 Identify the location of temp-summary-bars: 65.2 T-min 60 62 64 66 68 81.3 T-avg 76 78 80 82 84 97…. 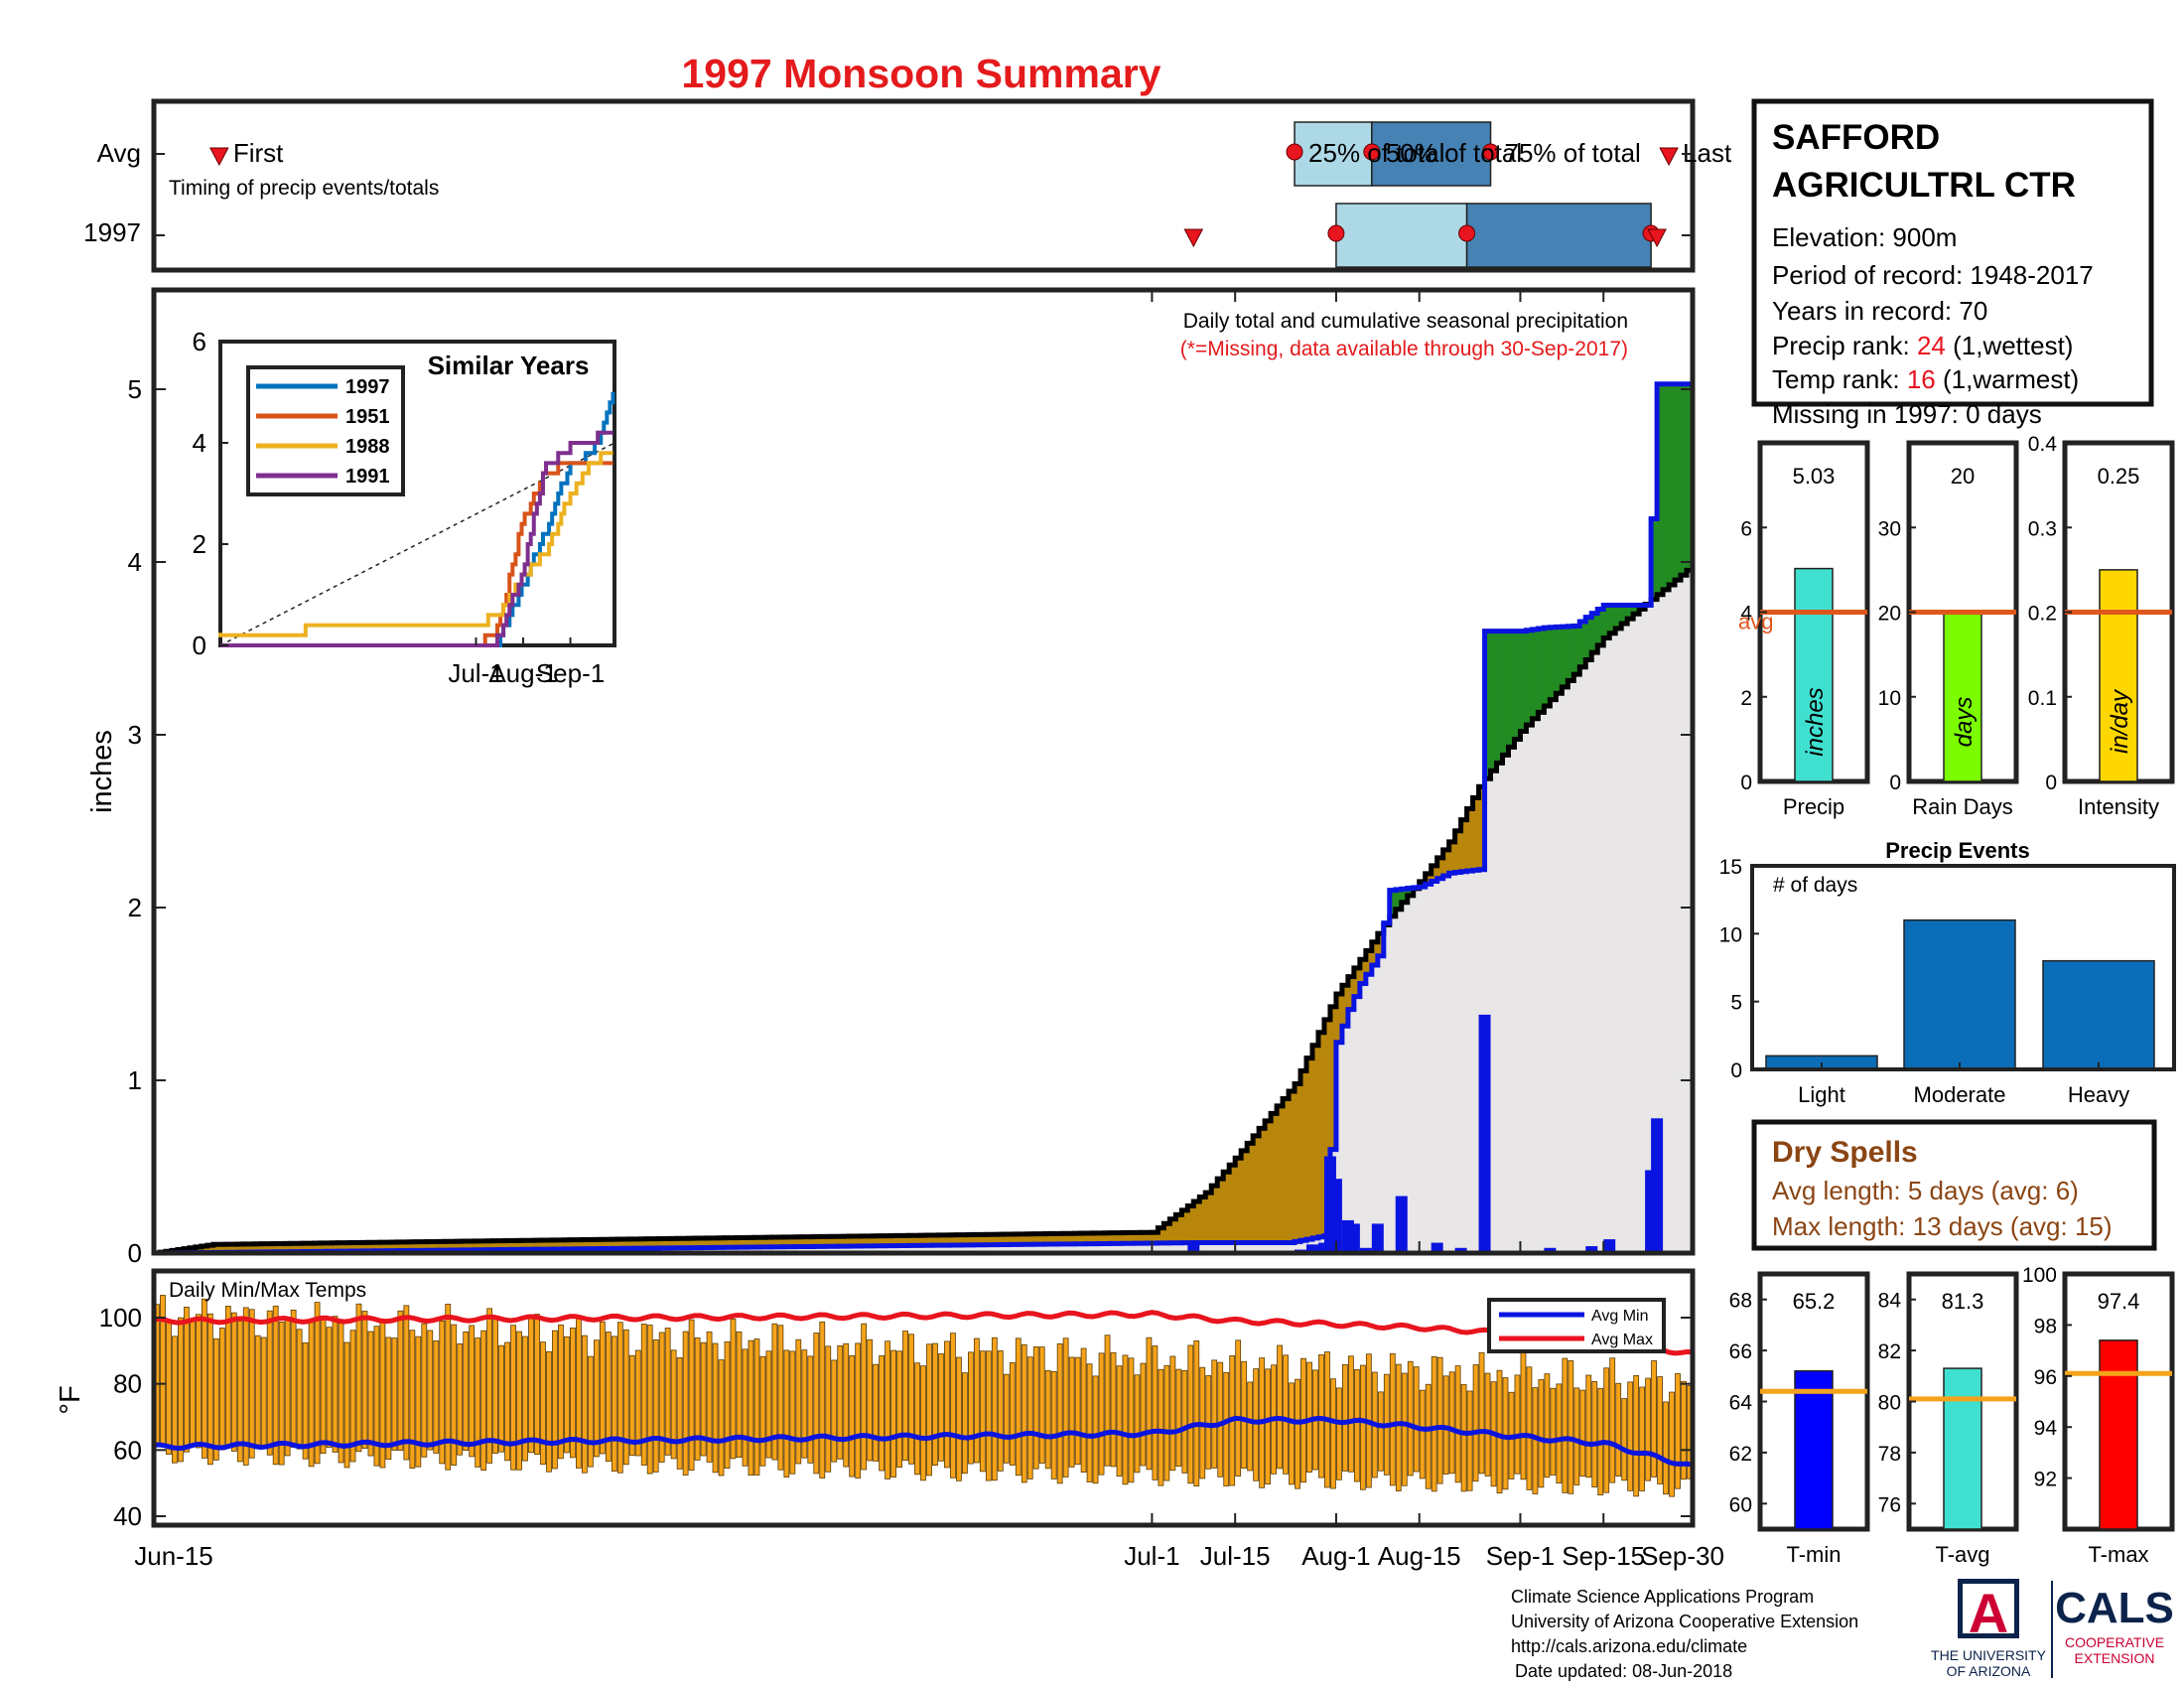
(1952, 1415).